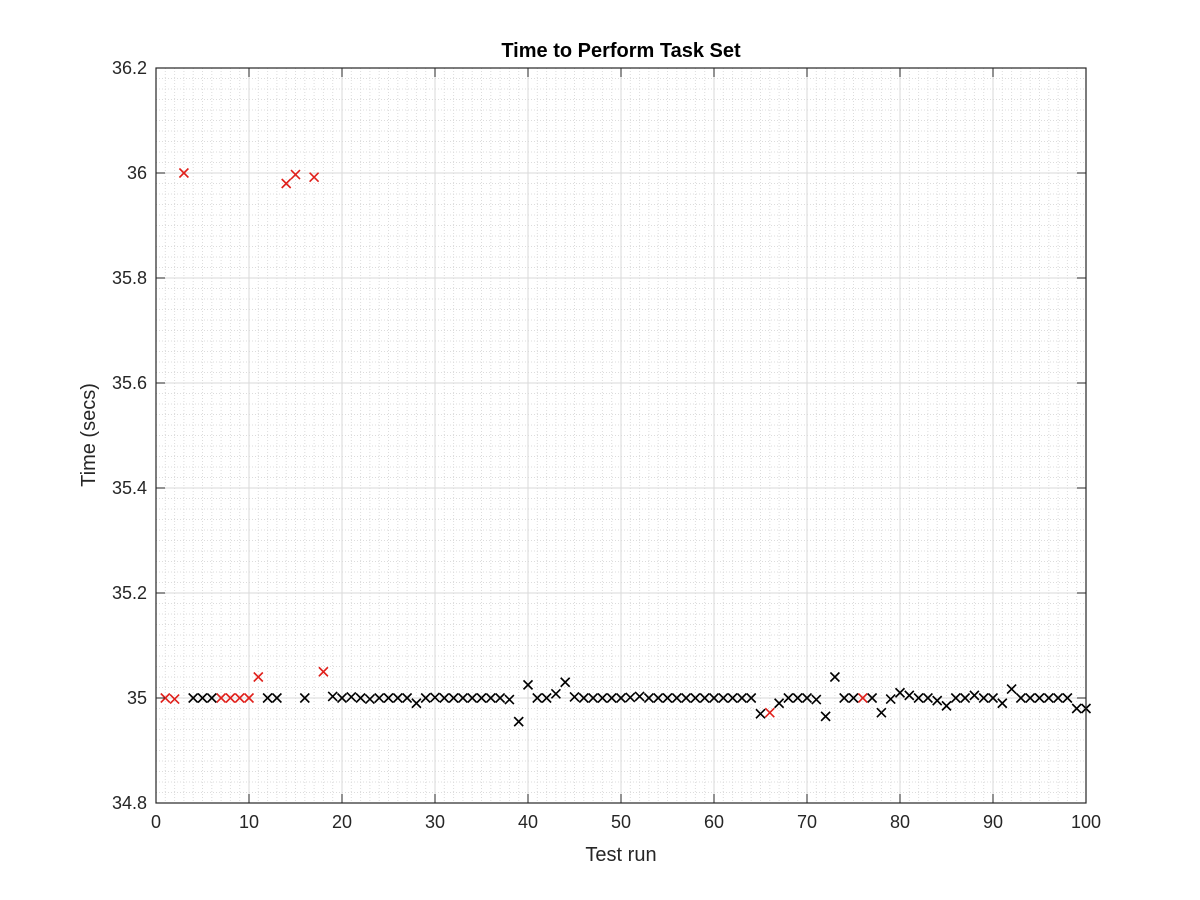  I want to click on y-tick-label: 35.4, so click(129, 488).